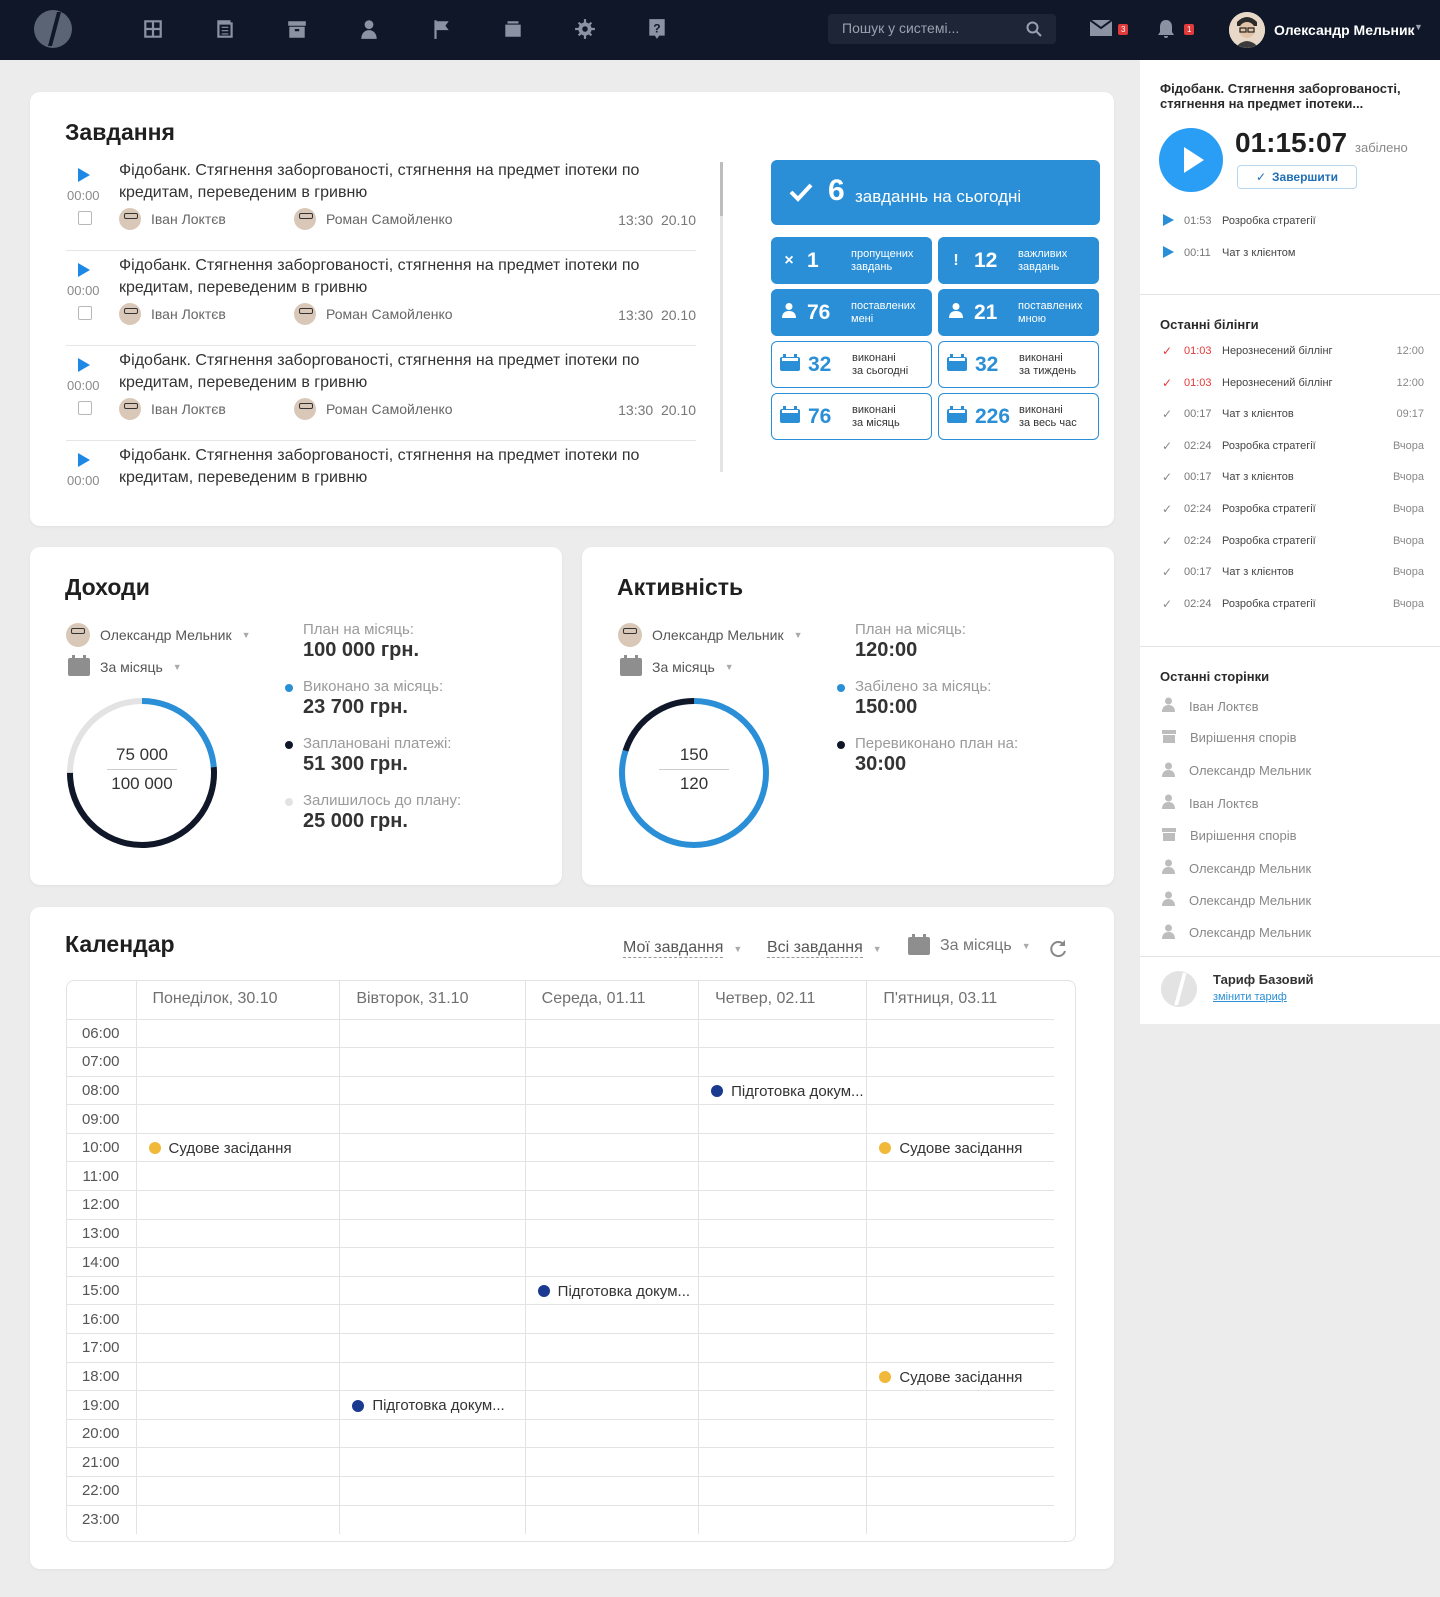 Image resolution: width=1440 pixels, height=1597 pixels. I want to click on all-tasks-filter: Всі завдання ▼, so click(824, 948).